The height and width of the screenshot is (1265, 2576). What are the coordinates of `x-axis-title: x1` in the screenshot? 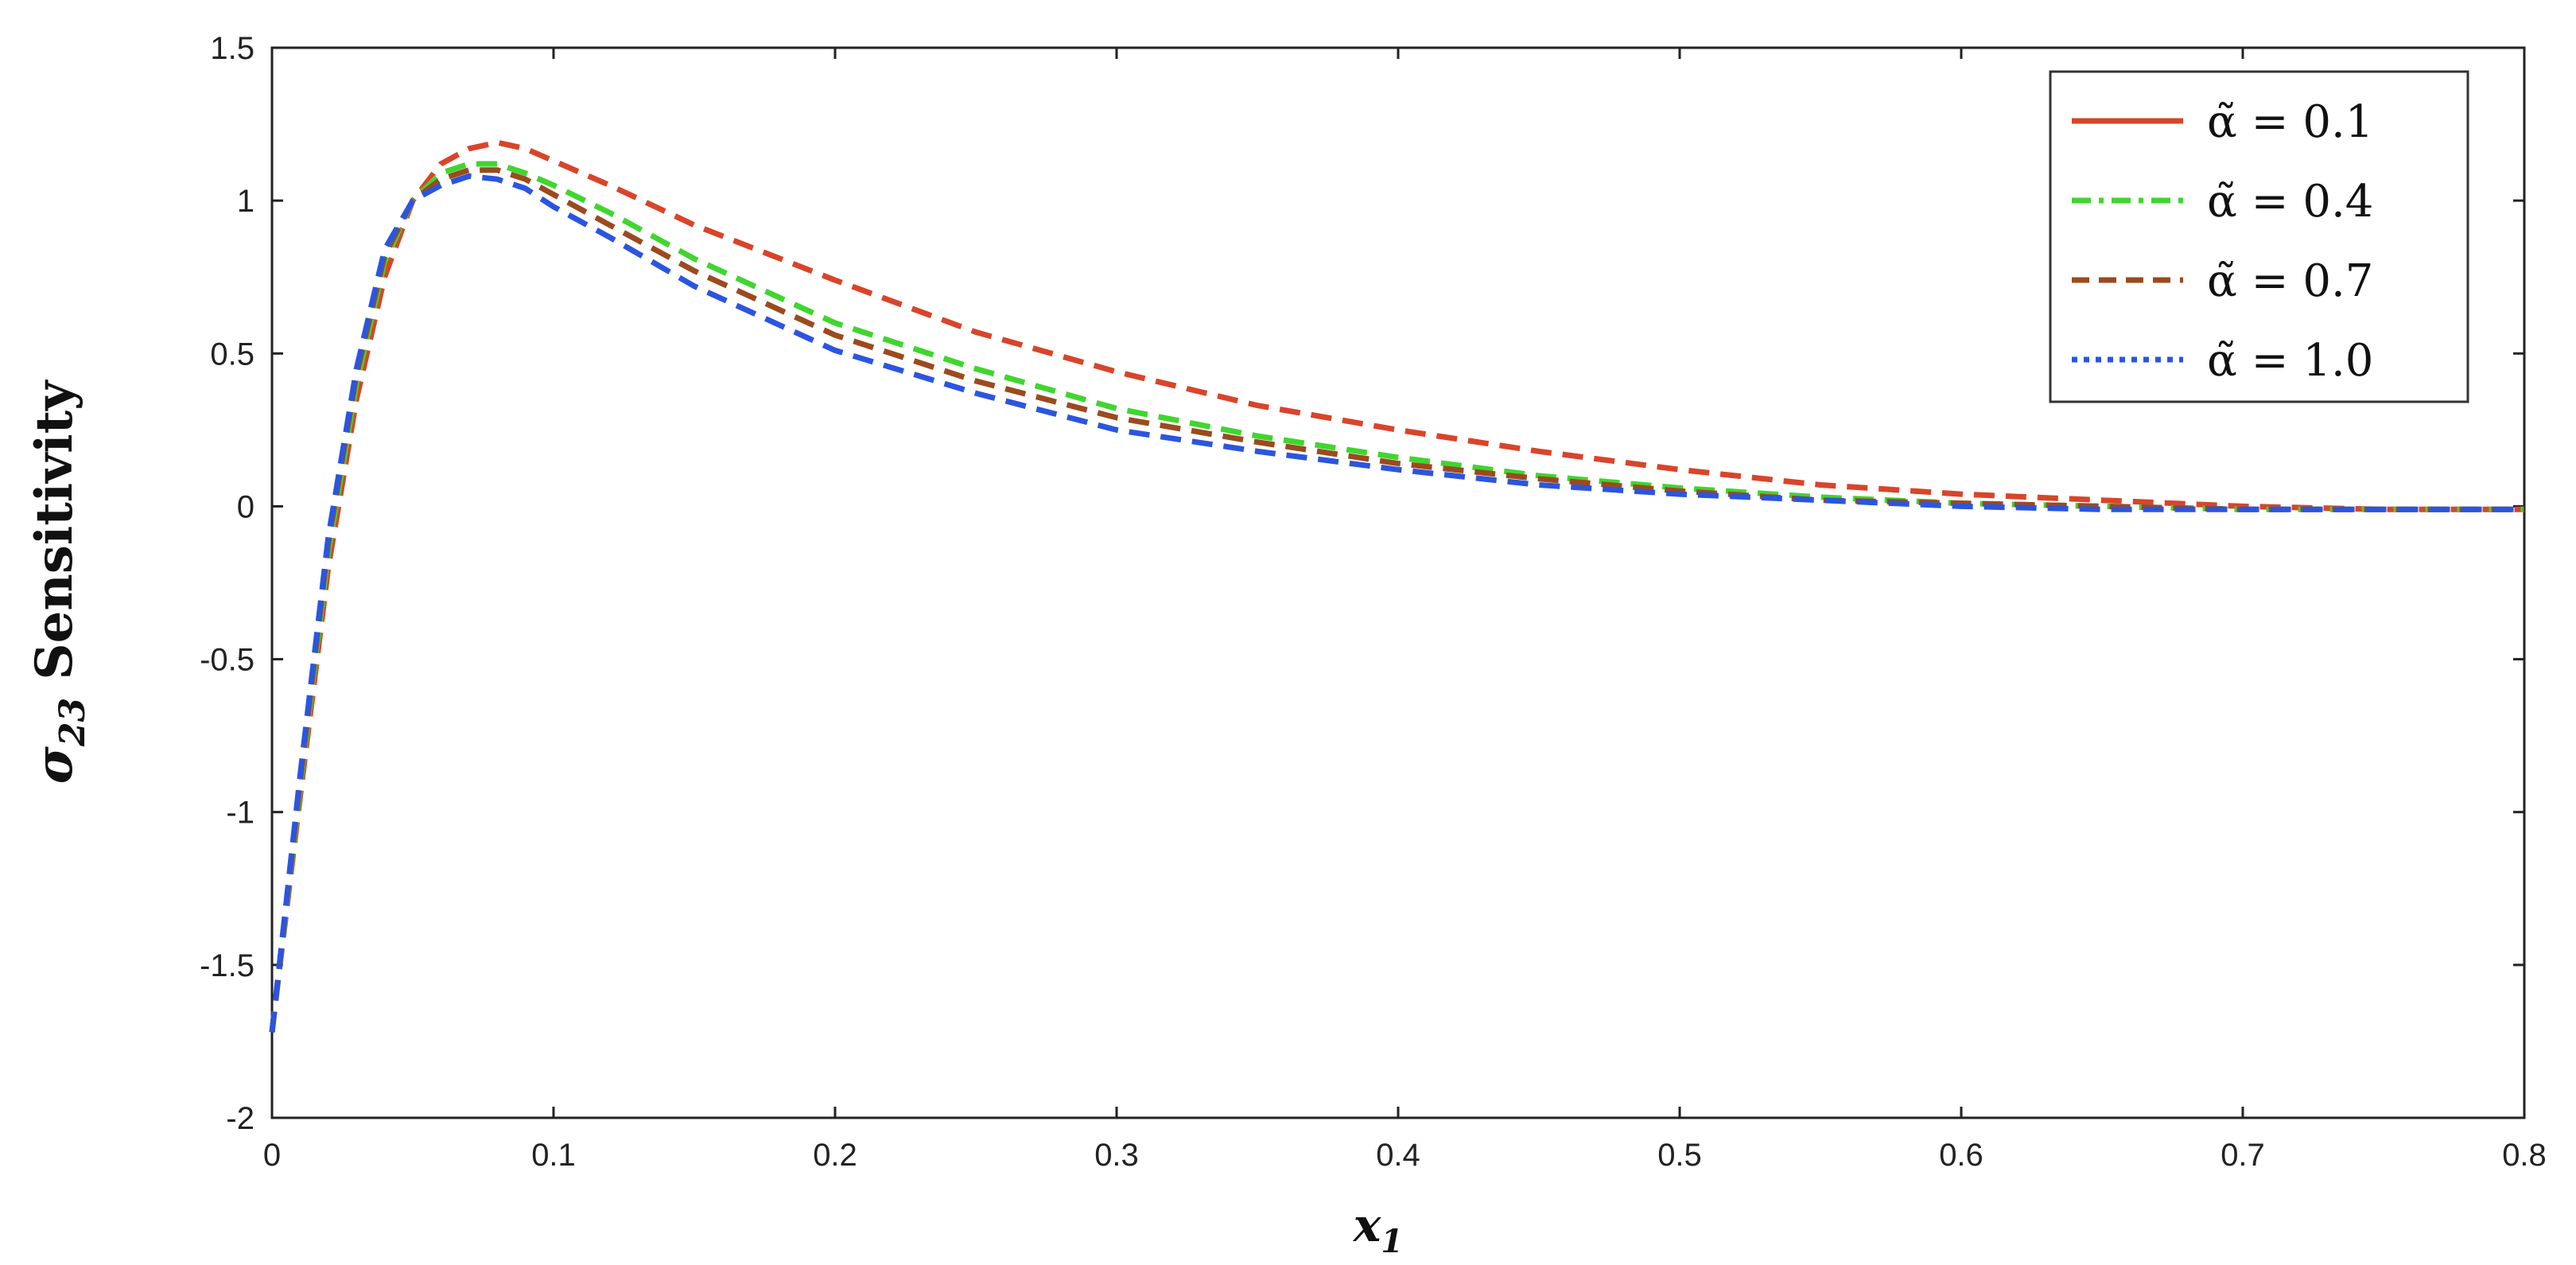 It's located at (1377, 1229).